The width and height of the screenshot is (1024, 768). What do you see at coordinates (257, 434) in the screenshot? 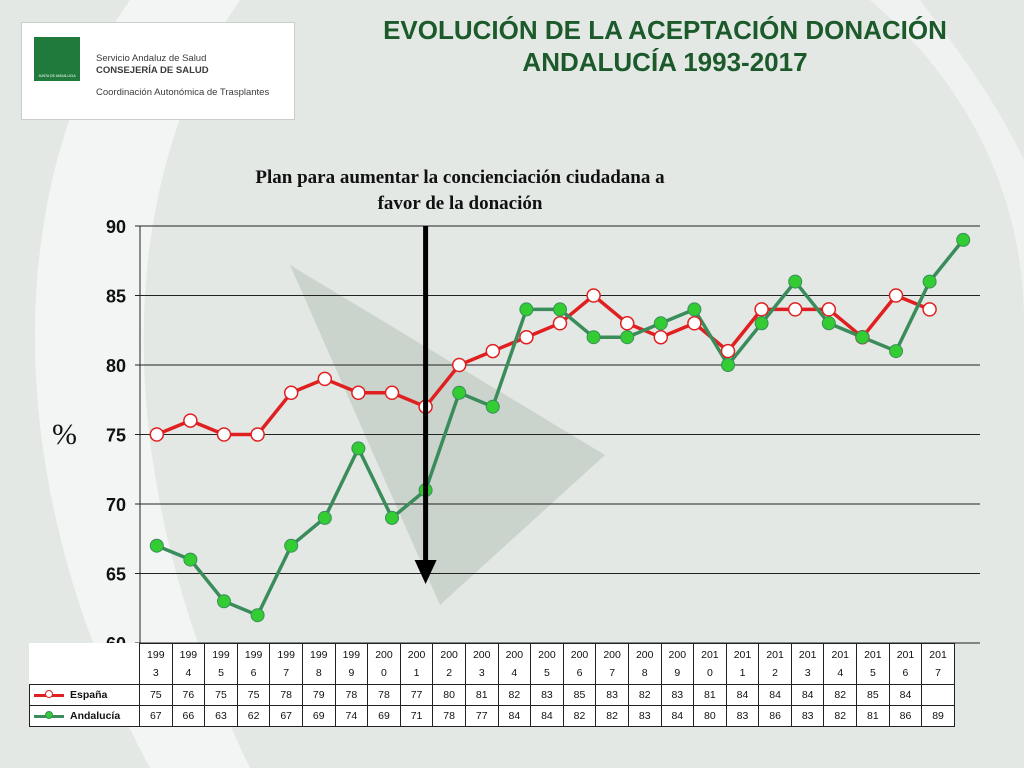
I see `data-point-espana-1996` at bounding box center [257, 434].